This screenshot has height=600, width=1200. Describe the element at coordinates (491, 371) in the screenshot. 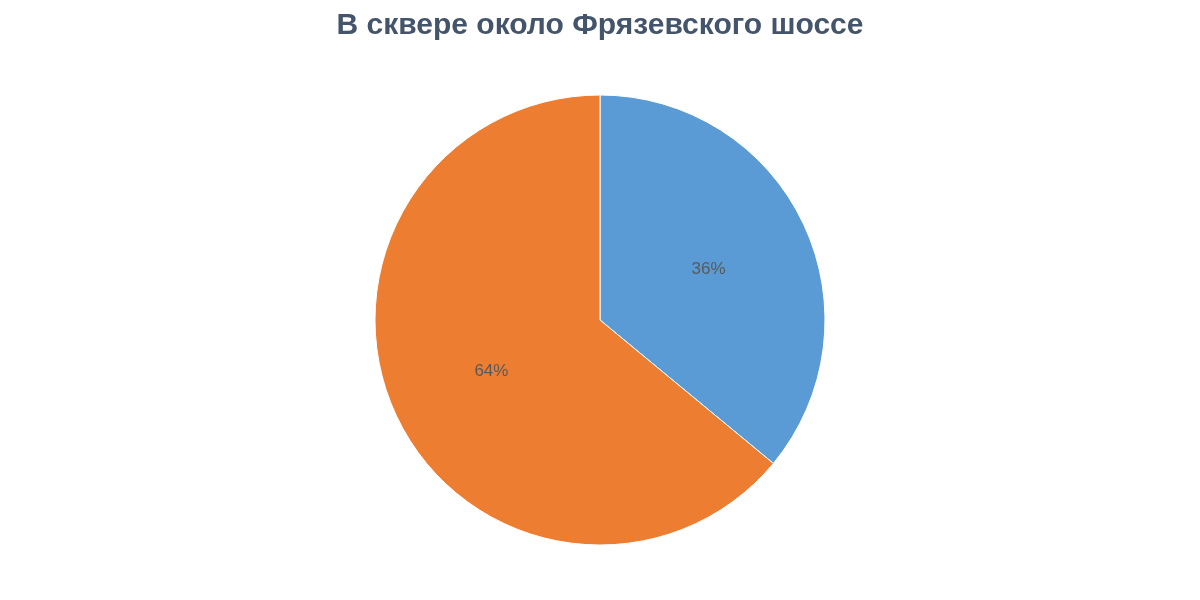

I see `data-label: 64%` at that location.